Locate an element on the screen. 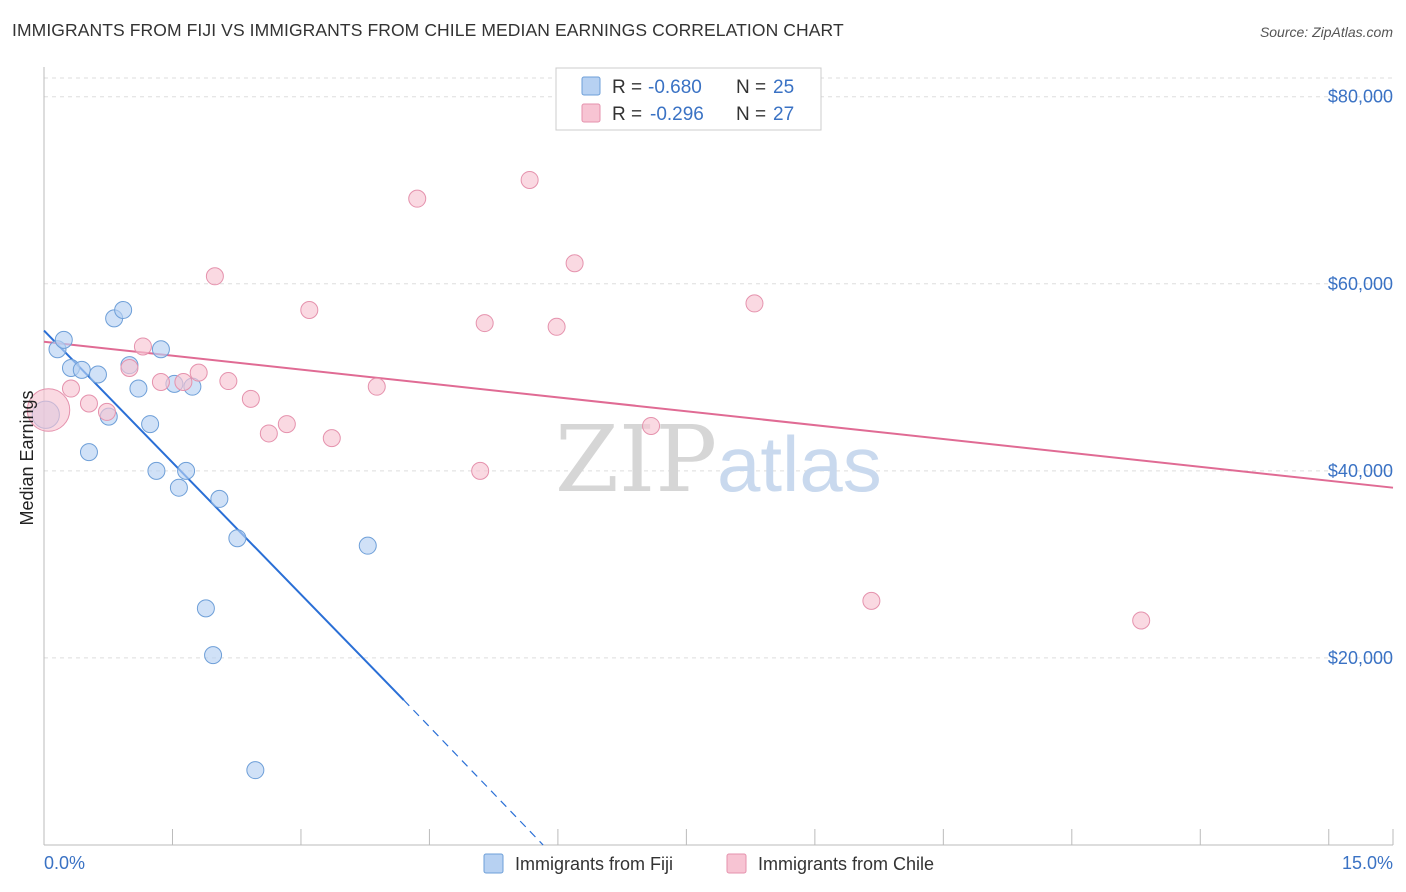  series-legend-label-chile: Immigrants from Chile is located at coordinates (846, 864).